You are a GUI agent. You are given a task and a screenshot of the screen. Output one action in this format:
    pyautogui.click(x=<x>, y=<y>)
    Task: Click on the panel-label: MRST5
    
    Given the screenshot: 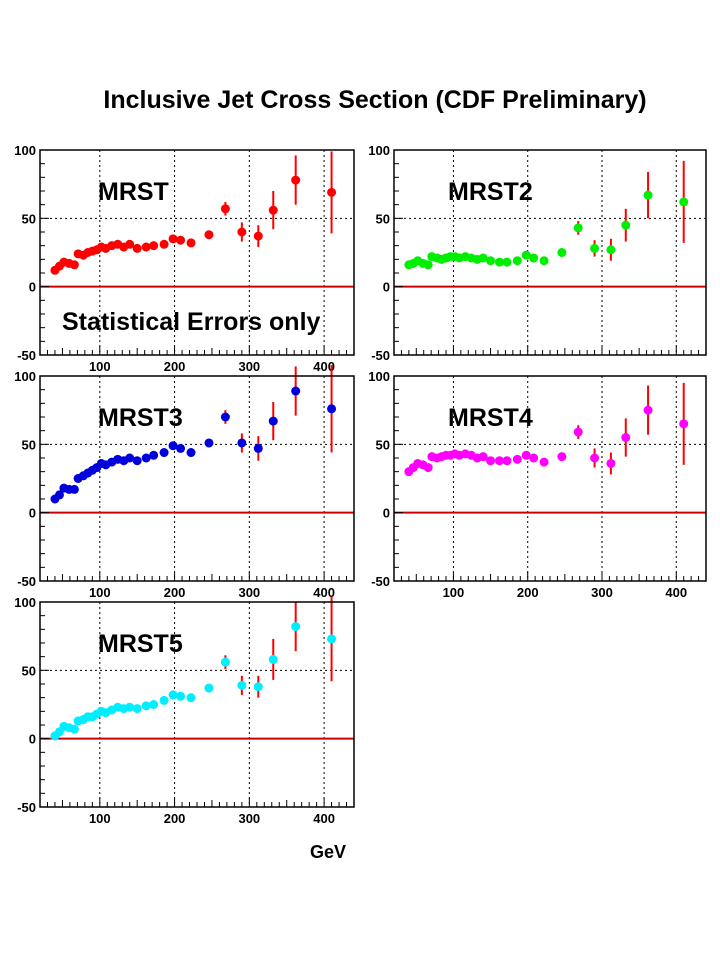 What is the action you would take?
    pyautogui.click(x=140, y=644)
    